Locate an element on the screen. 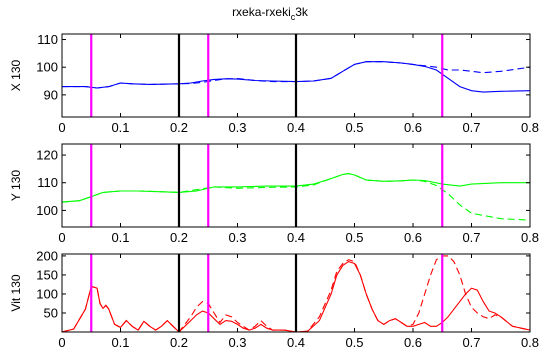  y-tick-label: 50 is located at coordinates (51, 312).